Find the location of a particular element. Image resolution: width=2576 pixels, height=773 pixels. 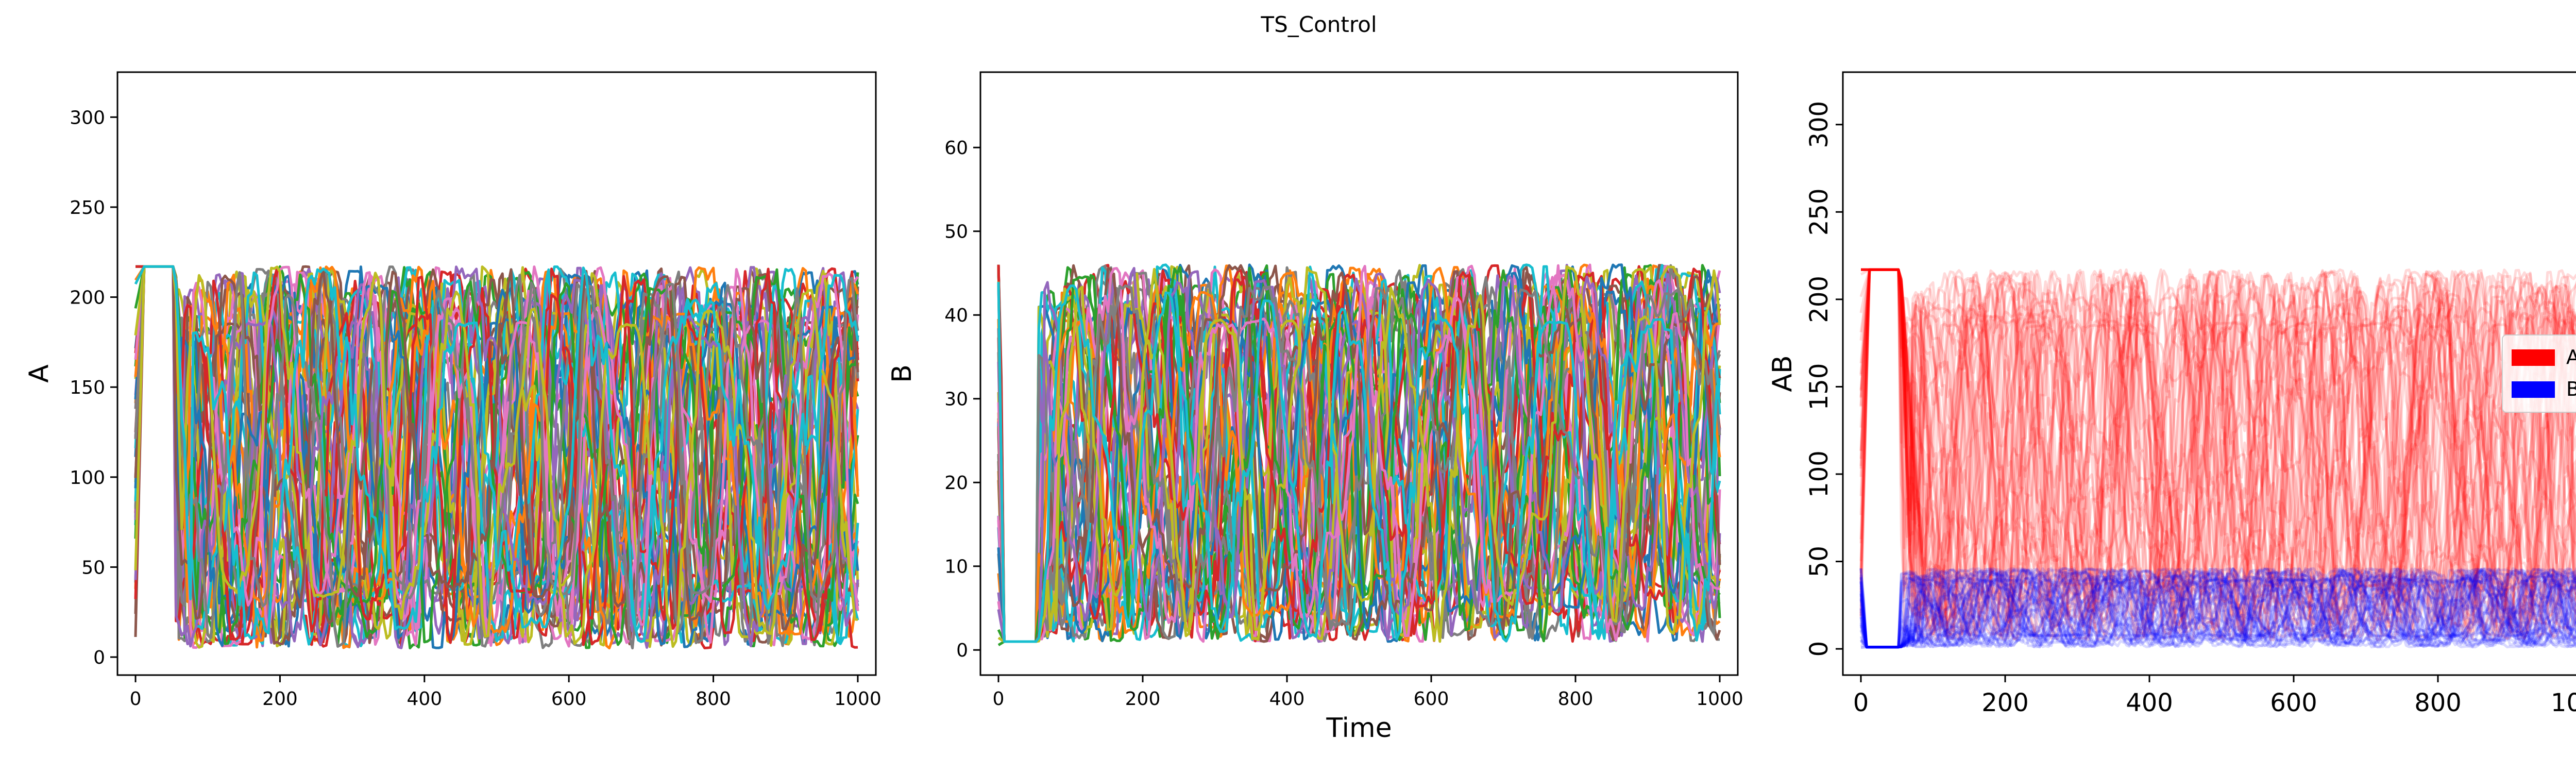

y-tick-label: 20 is located at coordinates (956, 484).